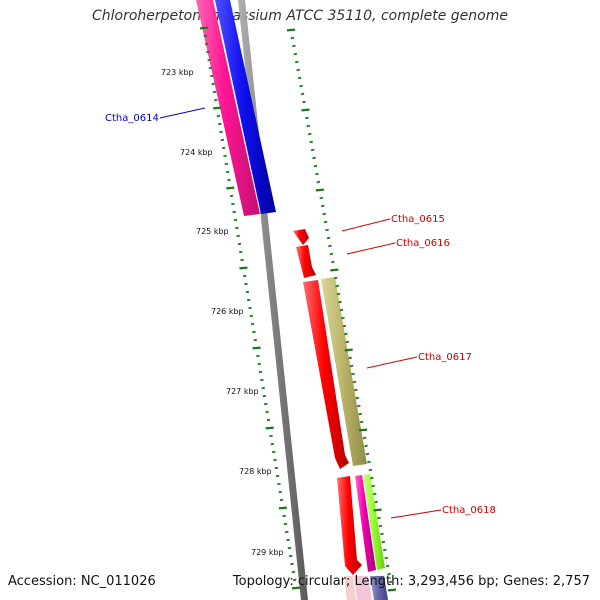 The height and width of the screenshot is (600, 600). I want to click on accession-text: Accession: NC_011026, so click(82, 581).